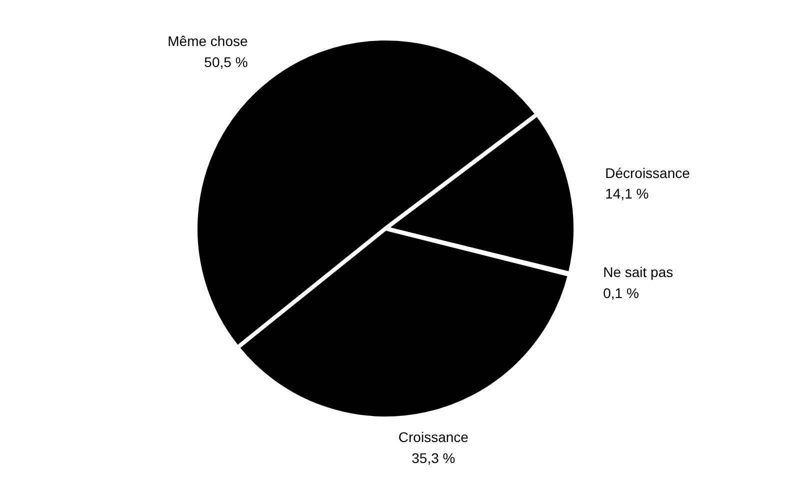  Describe the element at coordinates (226, 62) in the screenshot. I see `data-label: 50,5 %` at that location.